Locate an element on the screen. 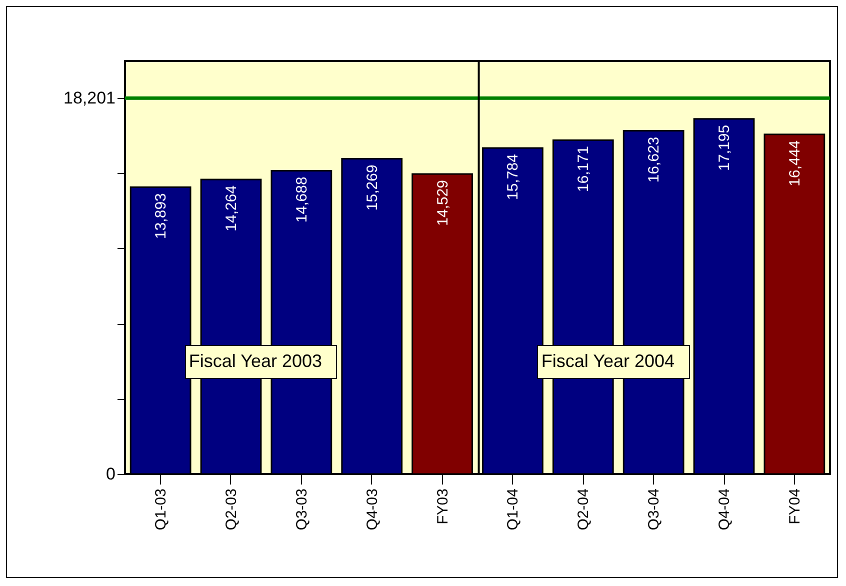 The width and height of the screenshot is (846, 586). annotation: Fiscal Year 2003 is located at coordinates (261, 361).